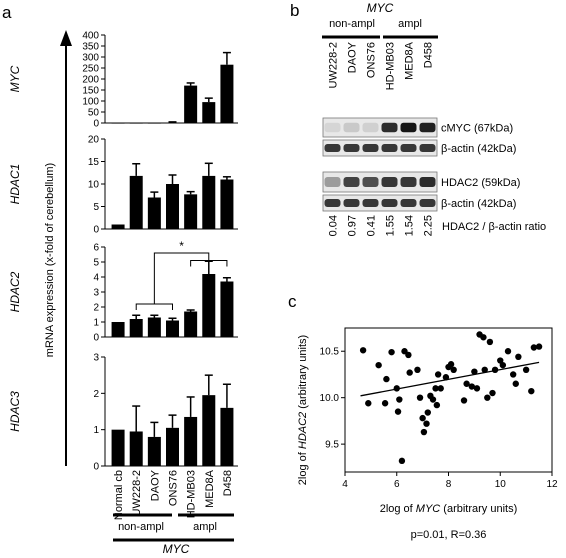 This screenshot has height=558, width=566. What do you see at coordinates (501, 484) in the screenshot?
I see `x-tick-label: 10` at bounding box center [501, 484].